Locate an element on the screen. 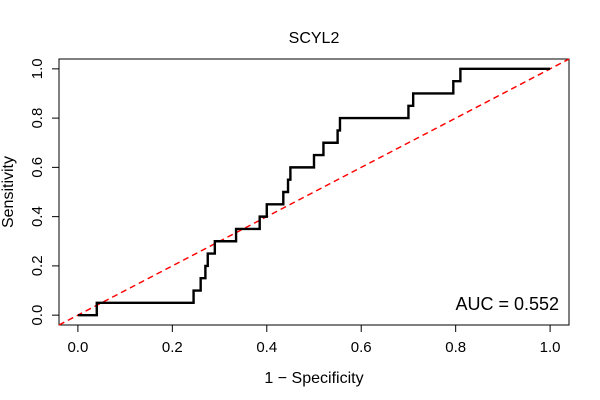 The width and height of the screenshot is (600, 400). y-axis-label: Sensitivity is located at coordinates (8, 192).